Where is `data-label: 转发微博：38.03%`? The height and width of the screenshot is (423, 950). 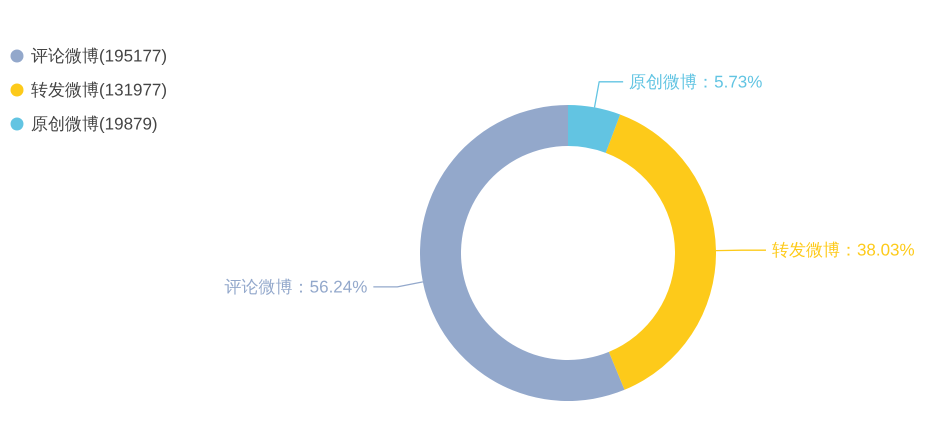 data-label: 转发微博：38.03% is located at coordinates (843, 250).